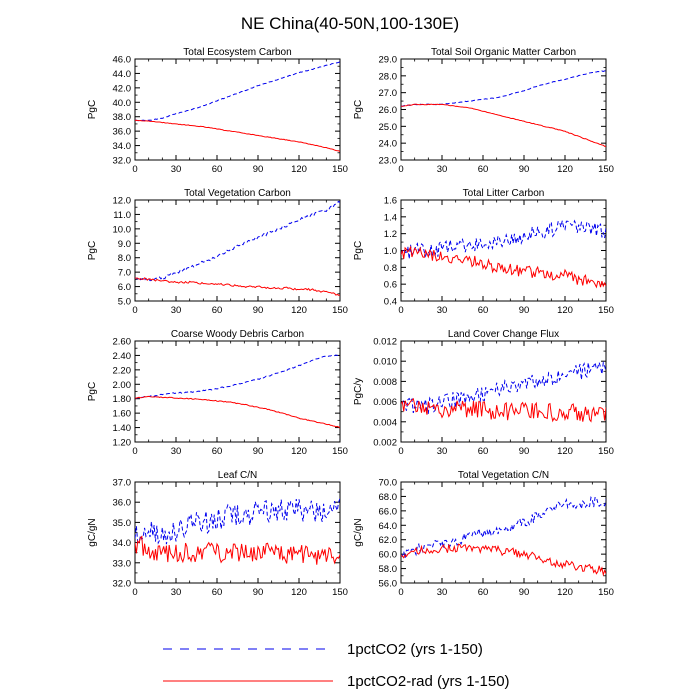 The height and width of the screenshot is (700, 700). What do you see at coordinates (388, 526) in the screenshot?
I see `y-tick-label: 64.0` at bounding box center [388, 526].